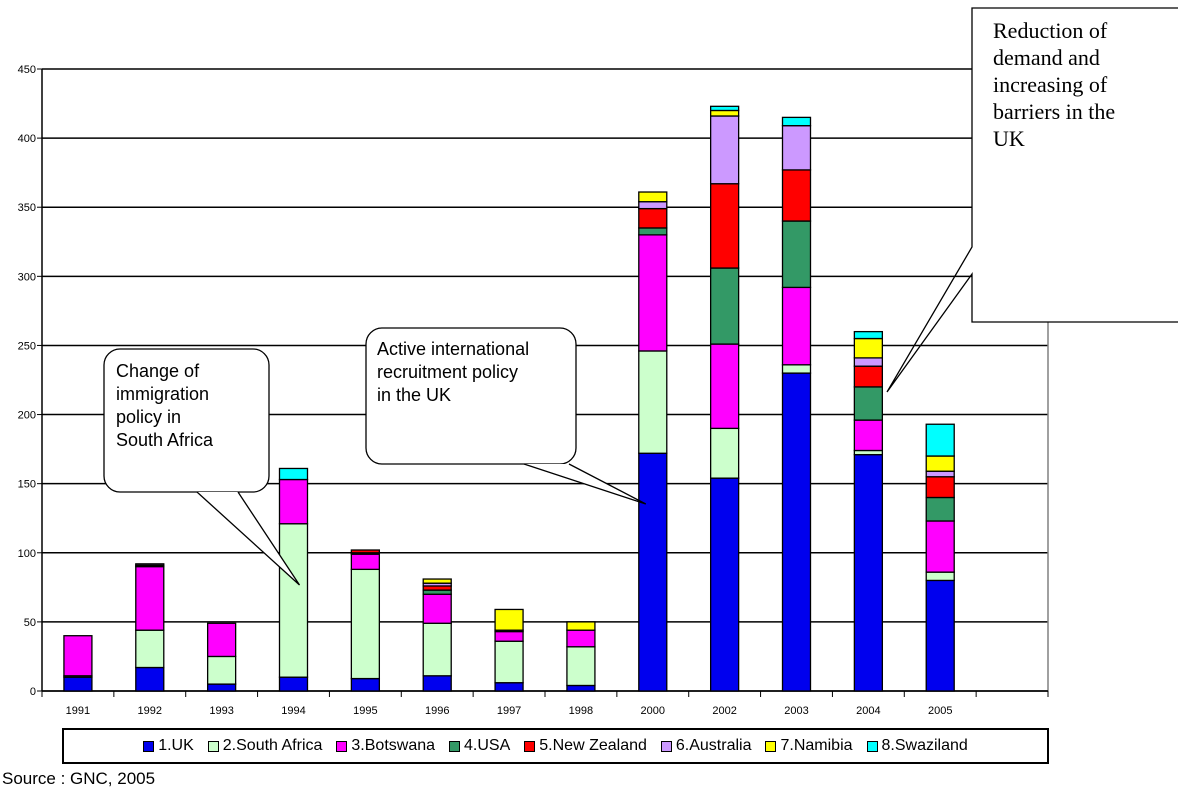 The image size is (1178, 793). What do you see at coordinates (581, 711) in the screenshot?
I see `x-tick-label: 1998` at bounding box center [581, 711].